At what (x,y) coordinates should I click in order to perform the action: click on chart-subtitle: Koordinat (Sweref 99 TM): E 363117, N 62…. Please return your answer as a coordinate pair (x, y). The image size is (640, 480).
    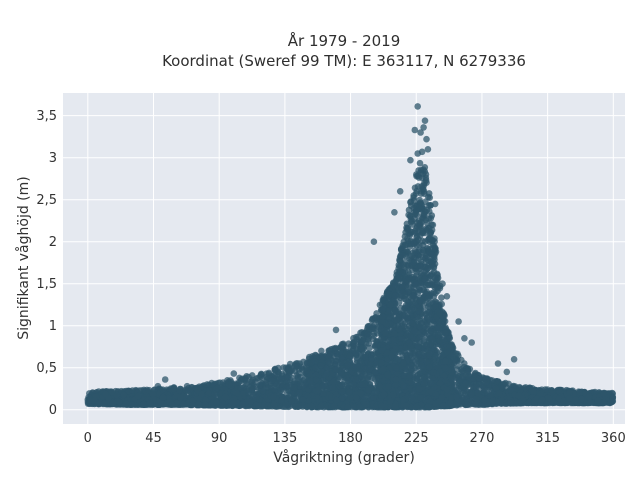
    Looking at the image, I should click on (344, 61).